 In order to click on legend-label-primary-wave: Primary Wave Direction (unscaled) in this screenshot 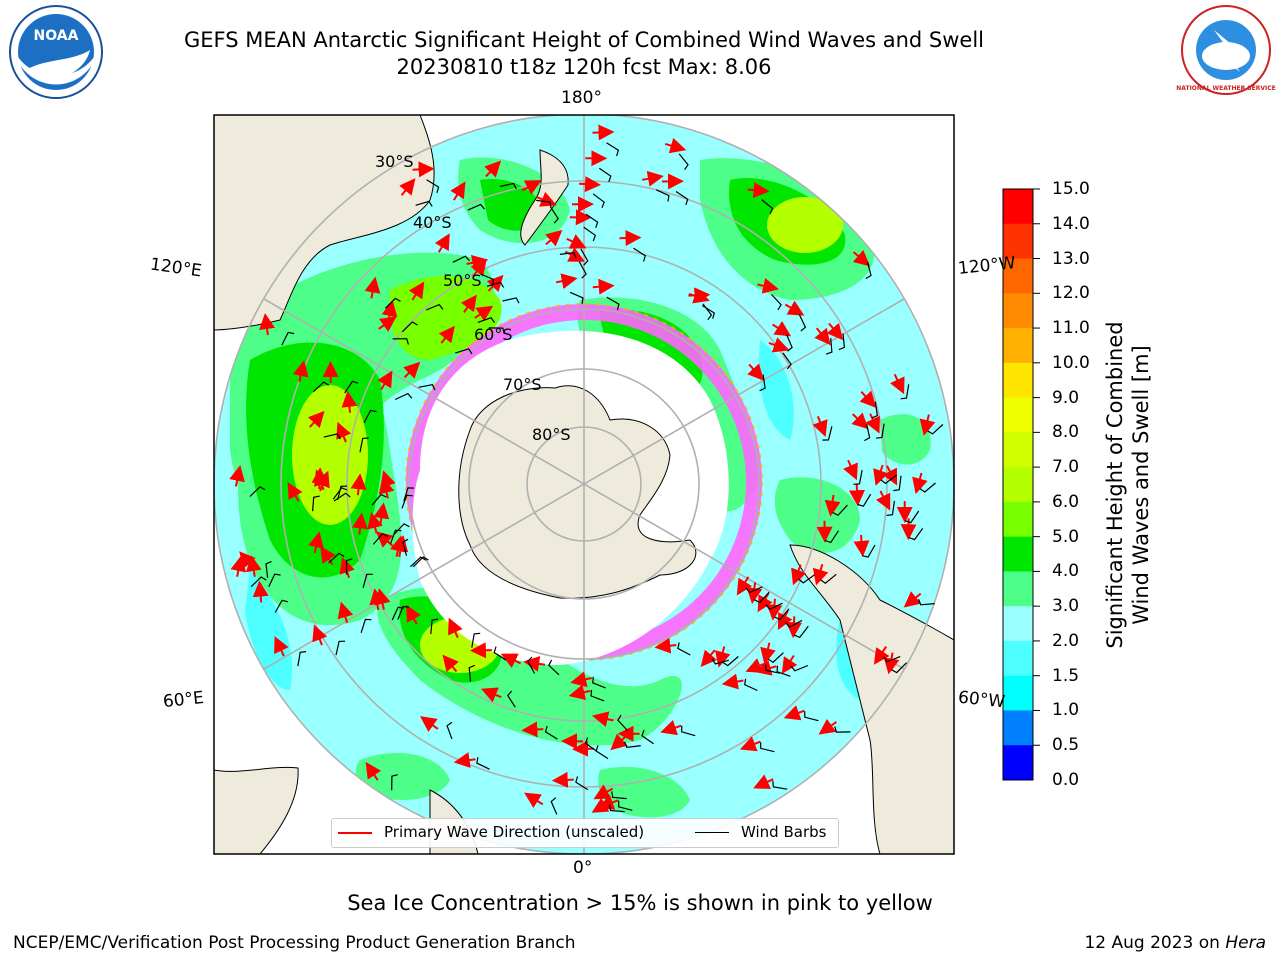, I will do `click(514, 832)`.